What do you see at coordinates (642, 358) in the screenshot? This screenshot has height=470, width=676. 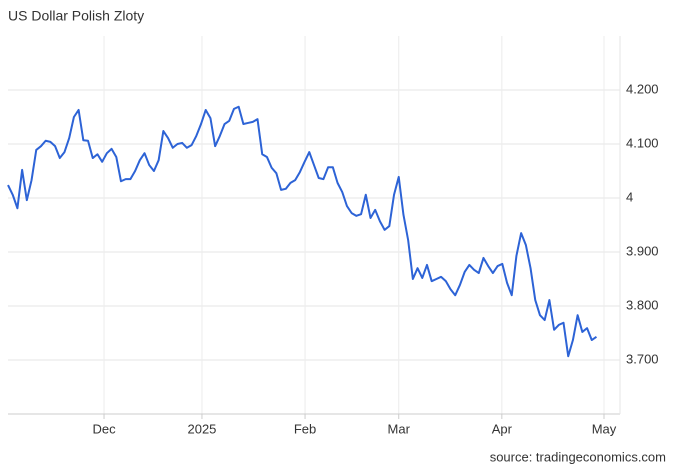 I see `y-tick-label: 3.700` at bounding box center [642, 358].